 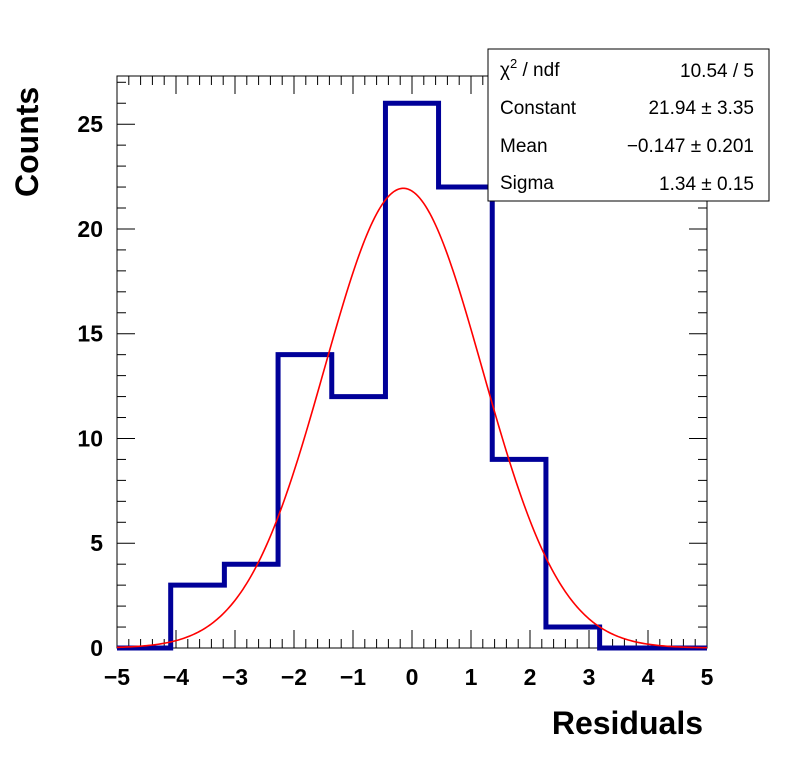 What do you see at coordinates (530, 677) in the screenshot?
I see `x-tick-label: 2` at bounding box center [530, 677].